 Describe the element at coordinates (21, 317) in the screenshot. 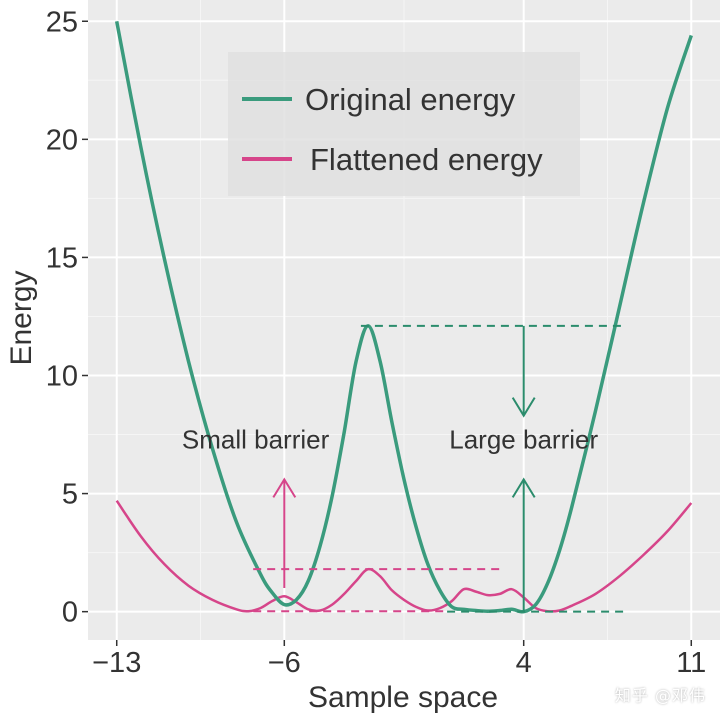

I see `y-axis-title: Energy` at that location.